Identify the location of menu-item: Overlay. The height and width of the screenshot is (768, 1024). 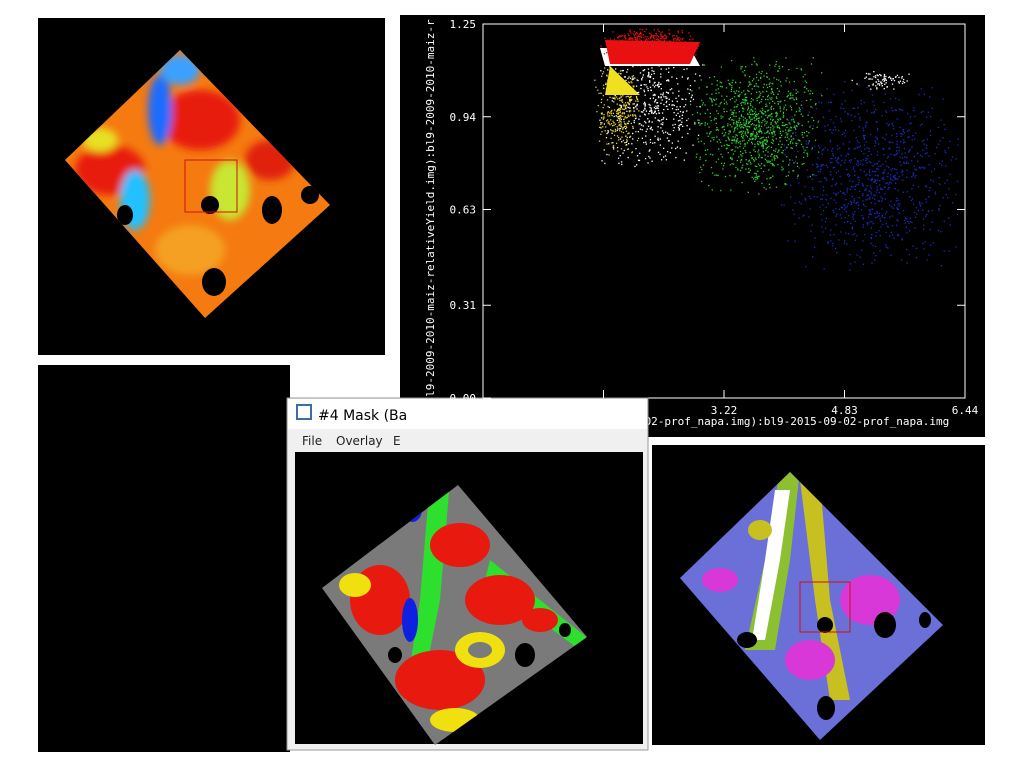
(359, 441).